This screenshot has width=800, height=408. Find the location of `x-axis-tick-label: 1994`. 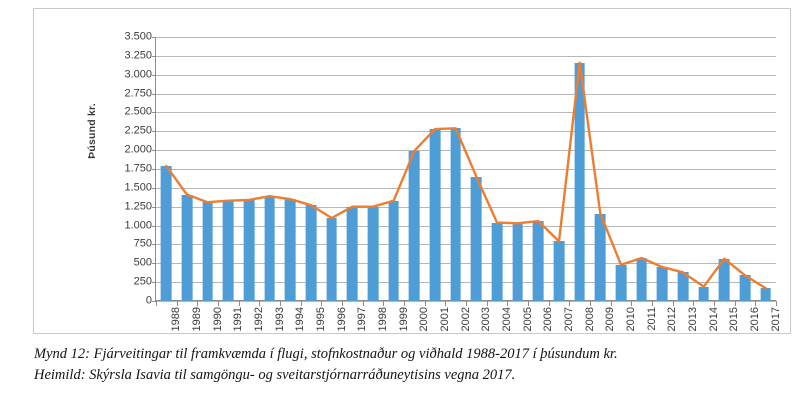

x-axis-tick-label: 1994 is located at coordinates (300, 319).